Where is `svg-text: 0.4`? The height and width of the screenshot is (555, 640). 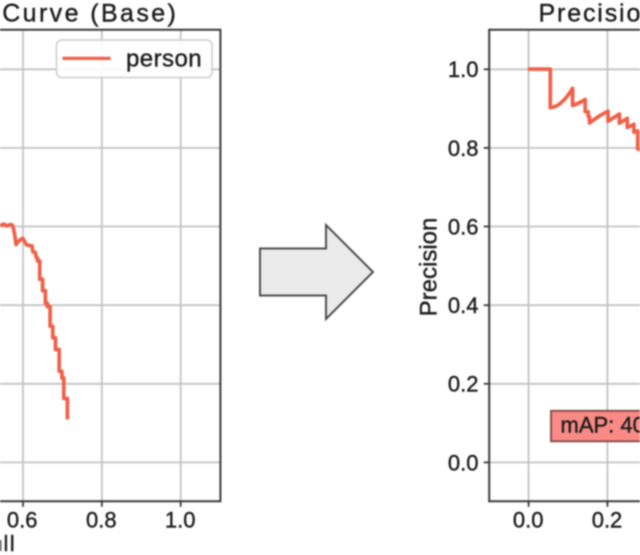
svg-text: 0.4 is located at coordinates (463, 305).